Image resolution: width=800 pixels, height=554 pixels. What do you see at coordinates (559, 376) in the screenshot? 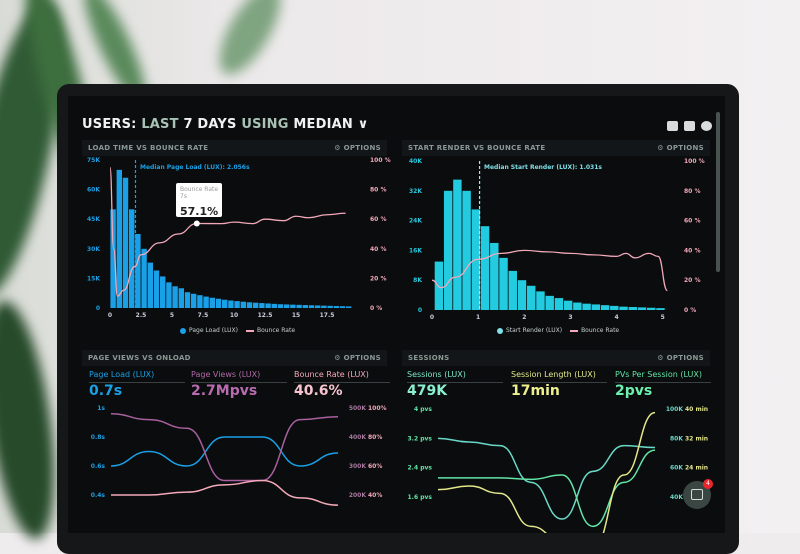
I see `metric-label: Session Length (LUX)` at bounding box center [559, 376].